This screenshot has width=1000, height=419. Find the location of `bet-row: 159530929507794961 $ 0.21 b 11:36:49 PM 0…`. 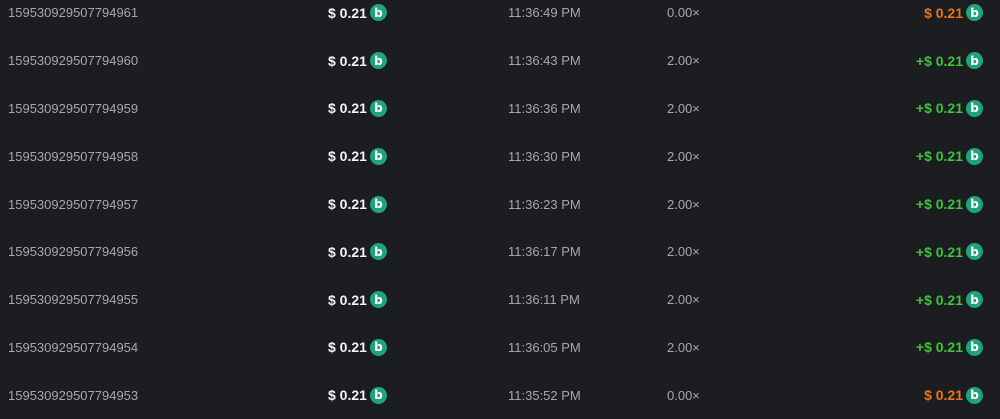

bet-row: 159530929507794961 $ 0.21 b 11:36:49 PM 0… is located at coordinates (500, 18).